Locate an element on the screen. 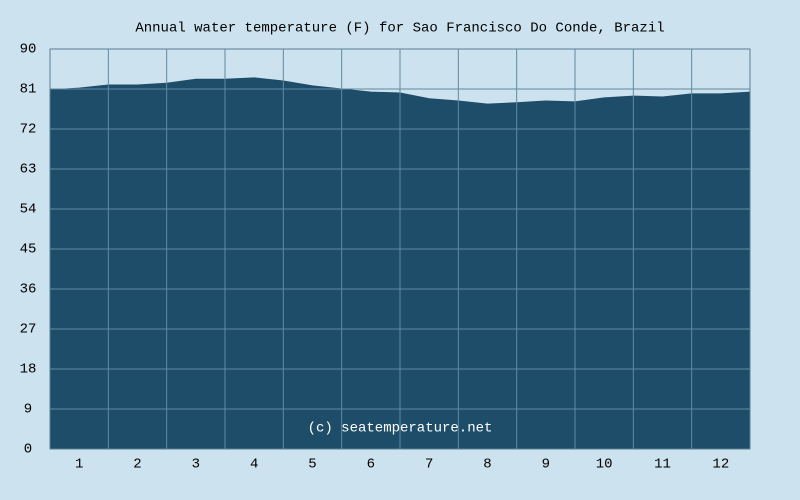 This screenshot has height=500, width=800. x-tick-label: 5 is located at coordinates (312, 465).